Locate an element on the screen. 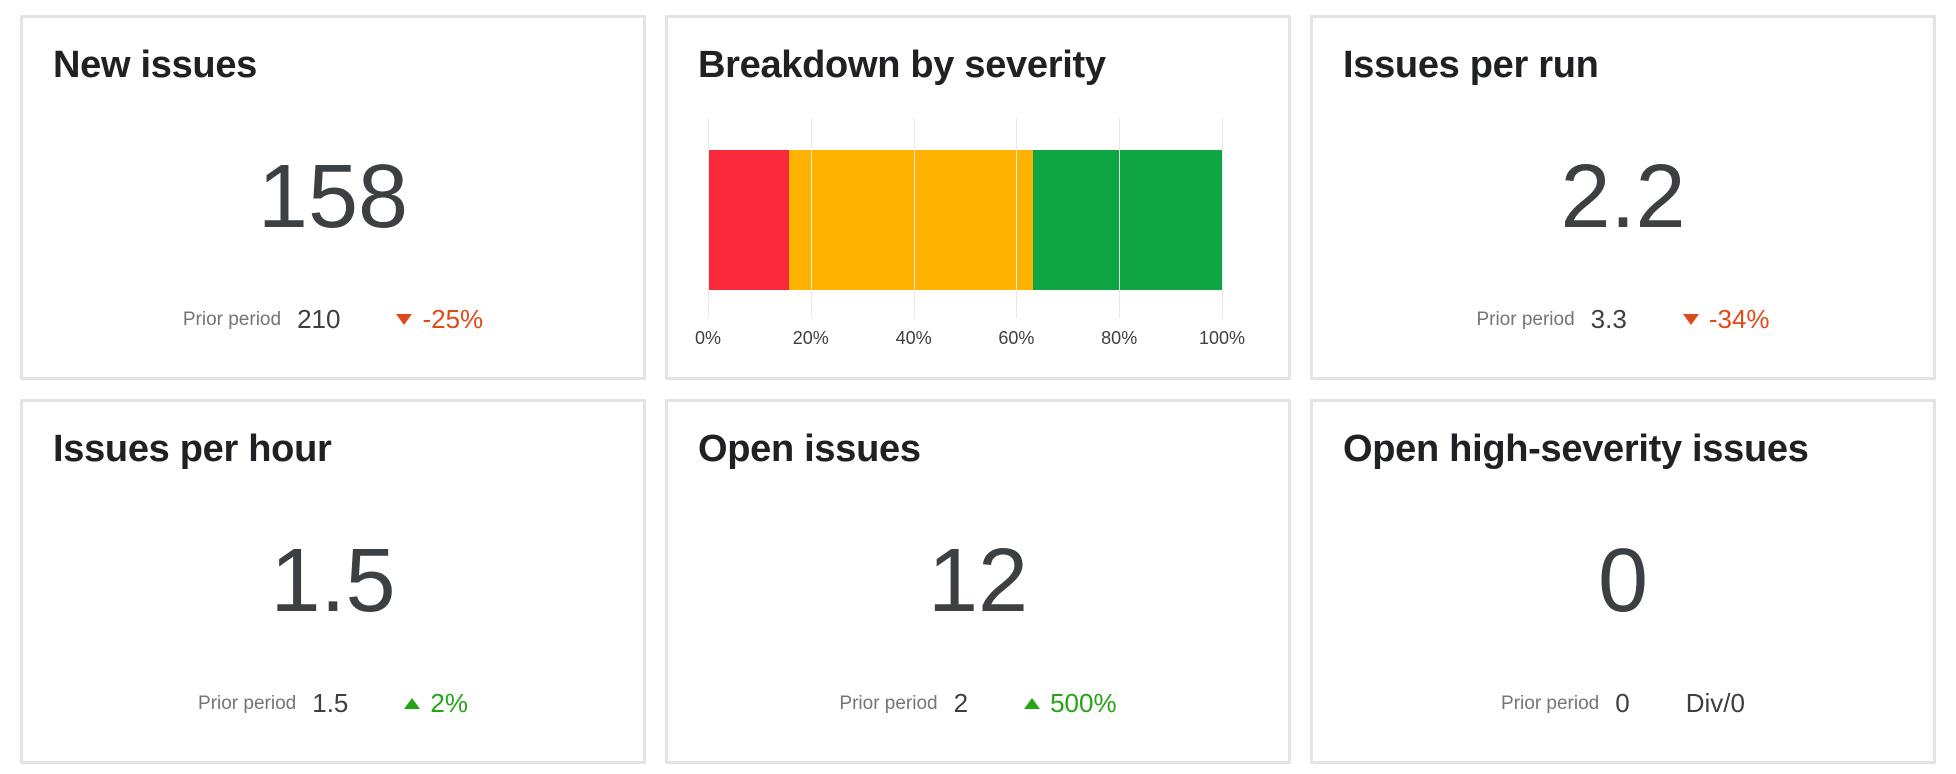  bar-segment-high is located at coordinates (749, 219).